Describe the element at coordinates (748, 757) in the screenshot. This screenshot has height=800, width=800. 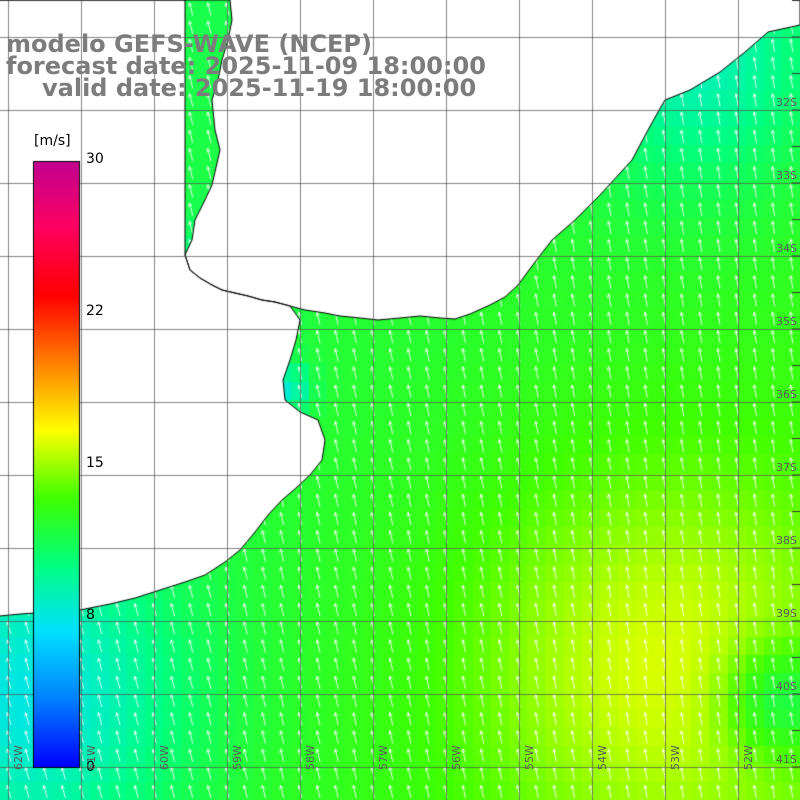
I see `lon-label: 52W` at that location.